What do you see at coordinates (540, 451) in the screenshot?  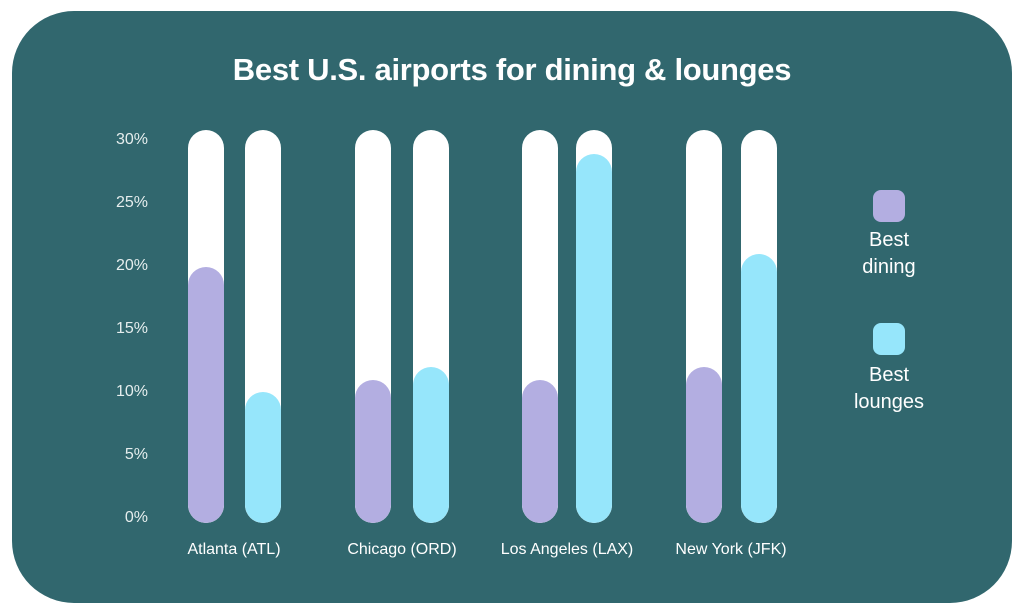 I see `bar-lax-dining` at bounding box center [540, 451].